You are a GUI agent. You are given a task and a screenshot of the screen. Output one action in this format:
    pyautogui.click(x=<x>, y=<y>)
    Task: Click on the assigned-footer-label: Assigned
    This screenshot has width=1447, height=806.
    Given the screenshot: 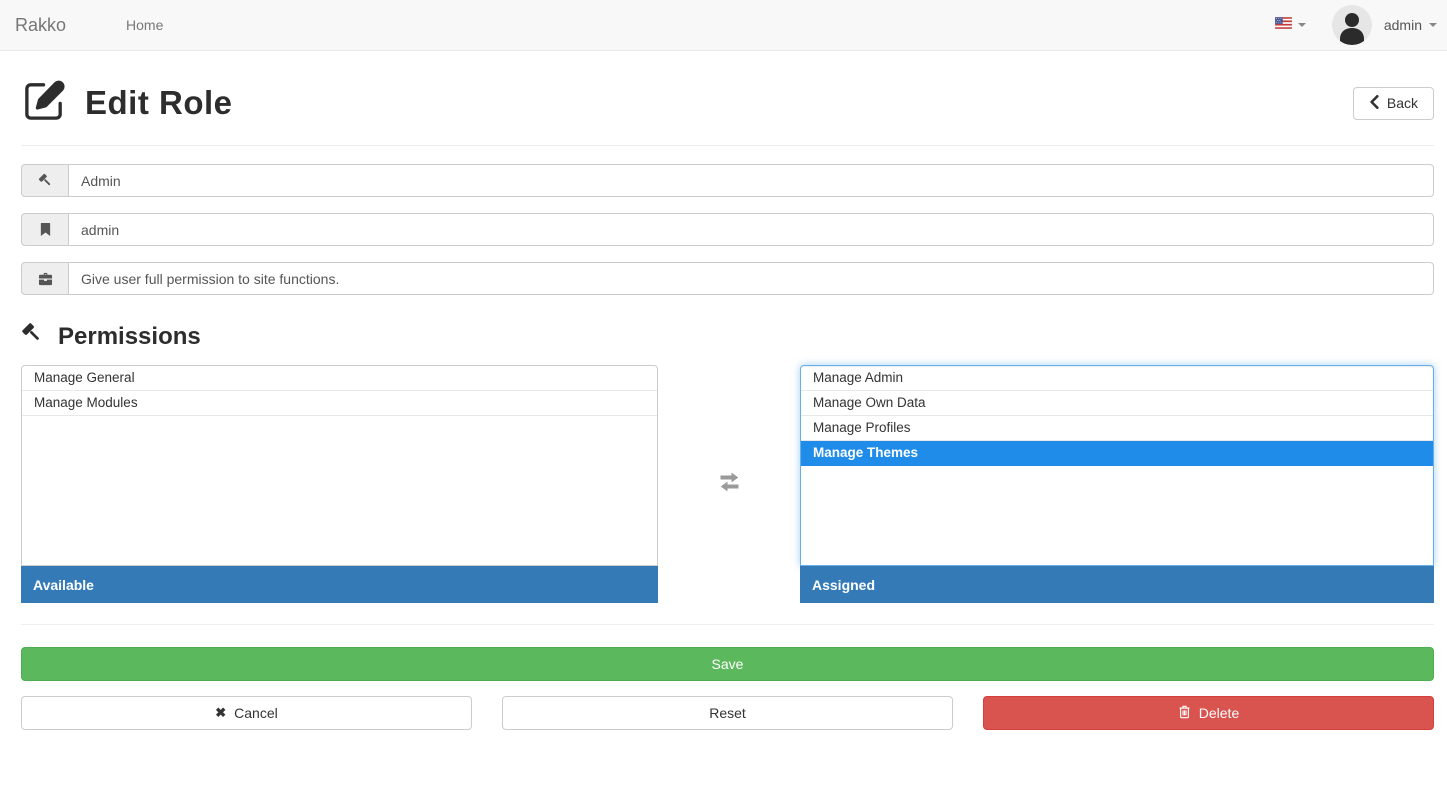 What is the action you would take?
    pyautogui.click(x=1117, y=584)
    